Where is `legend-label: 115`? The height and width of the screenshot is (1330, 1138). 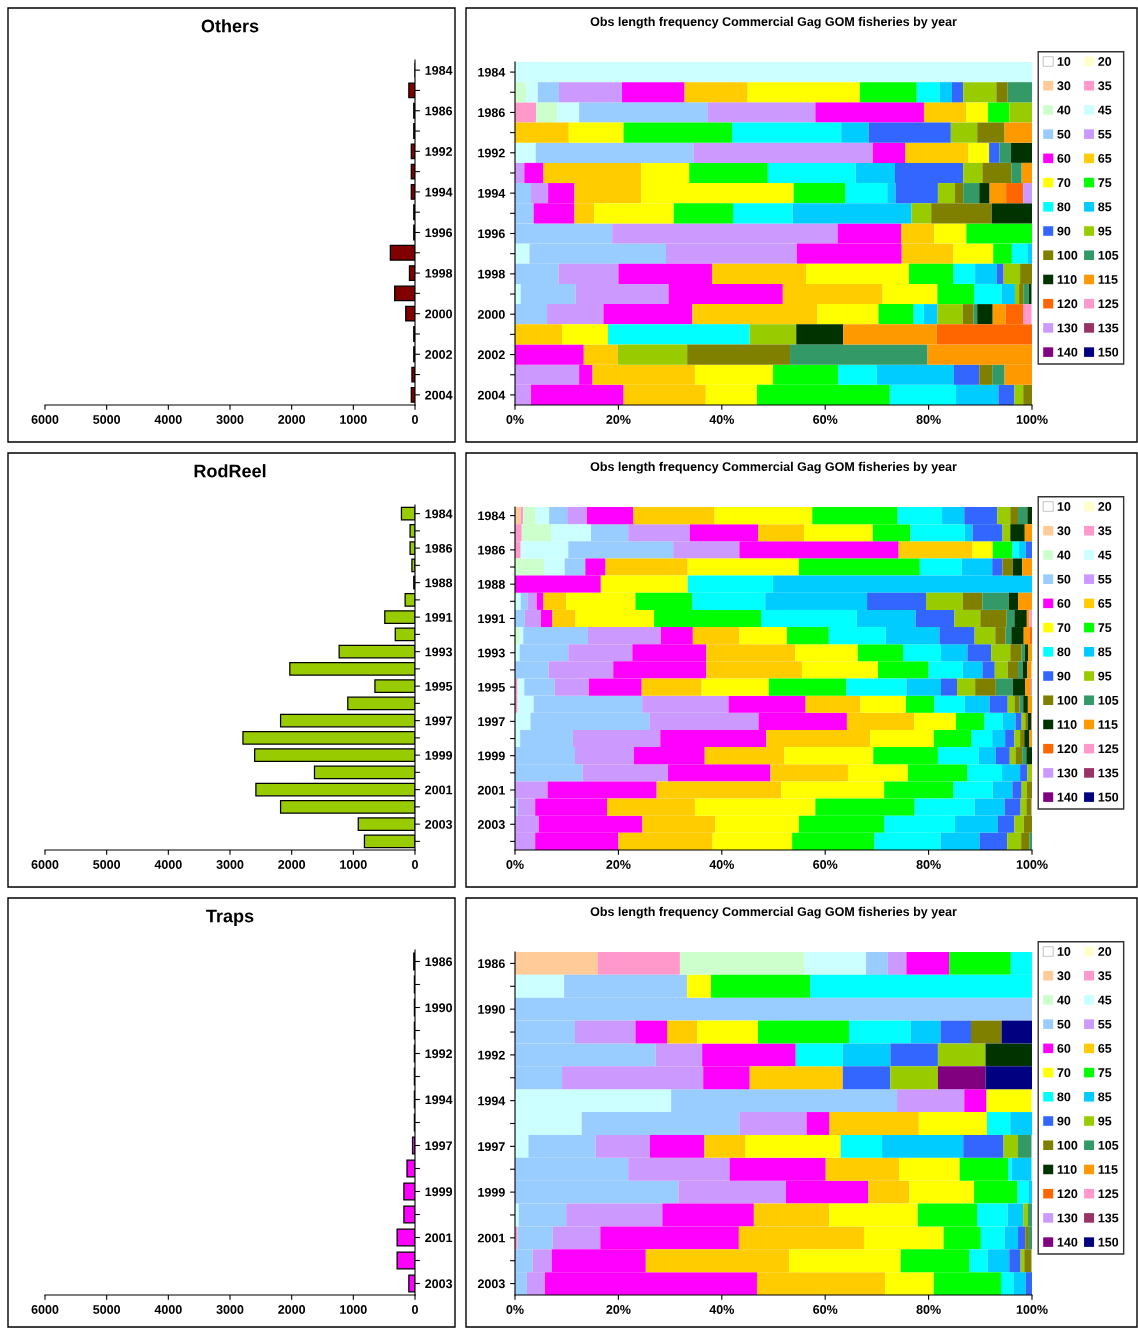 legend-label: 115 is located at coordinates (1108, 279).